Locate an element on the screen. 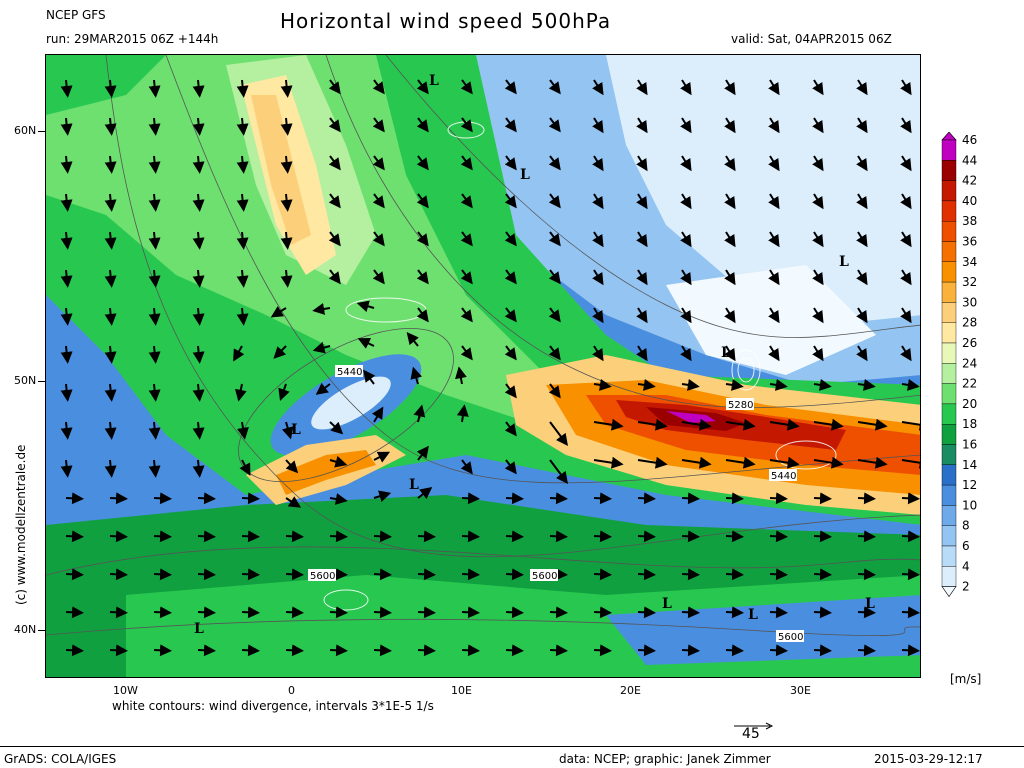  colorbar-tick-label: 2 is located at coordinates (966, 587).